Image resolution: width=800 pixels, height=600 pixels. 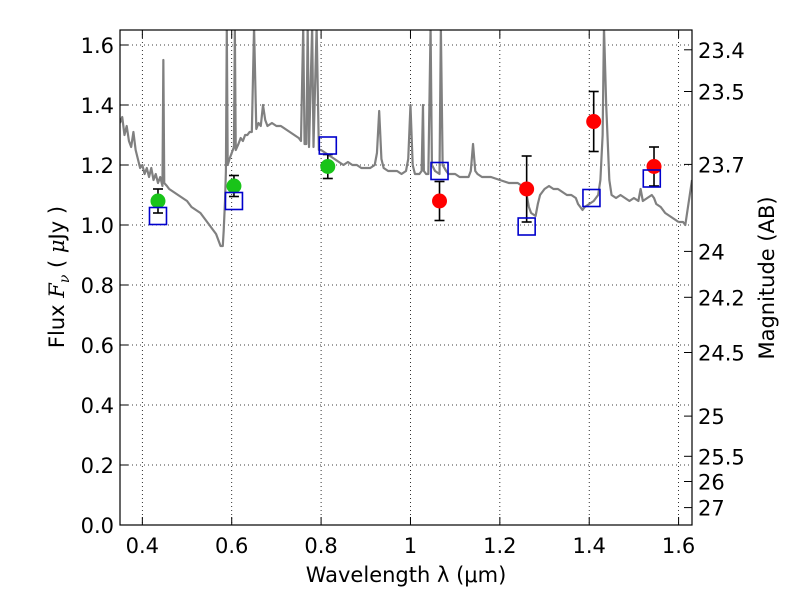 What do you see at coordinates (97, 166) in the screenshot?
I see `y-tick-label: 1.2` at bounding box center [97, 166].